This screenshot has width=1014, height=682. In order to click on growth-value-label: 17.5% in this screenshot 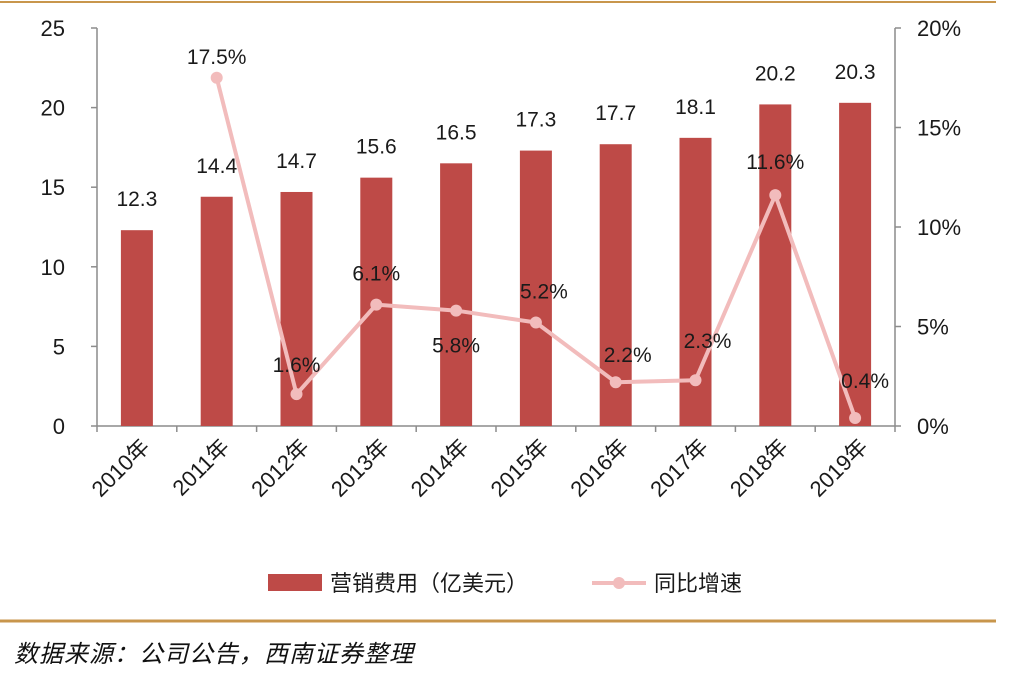, I will do `click(217, 57)`.